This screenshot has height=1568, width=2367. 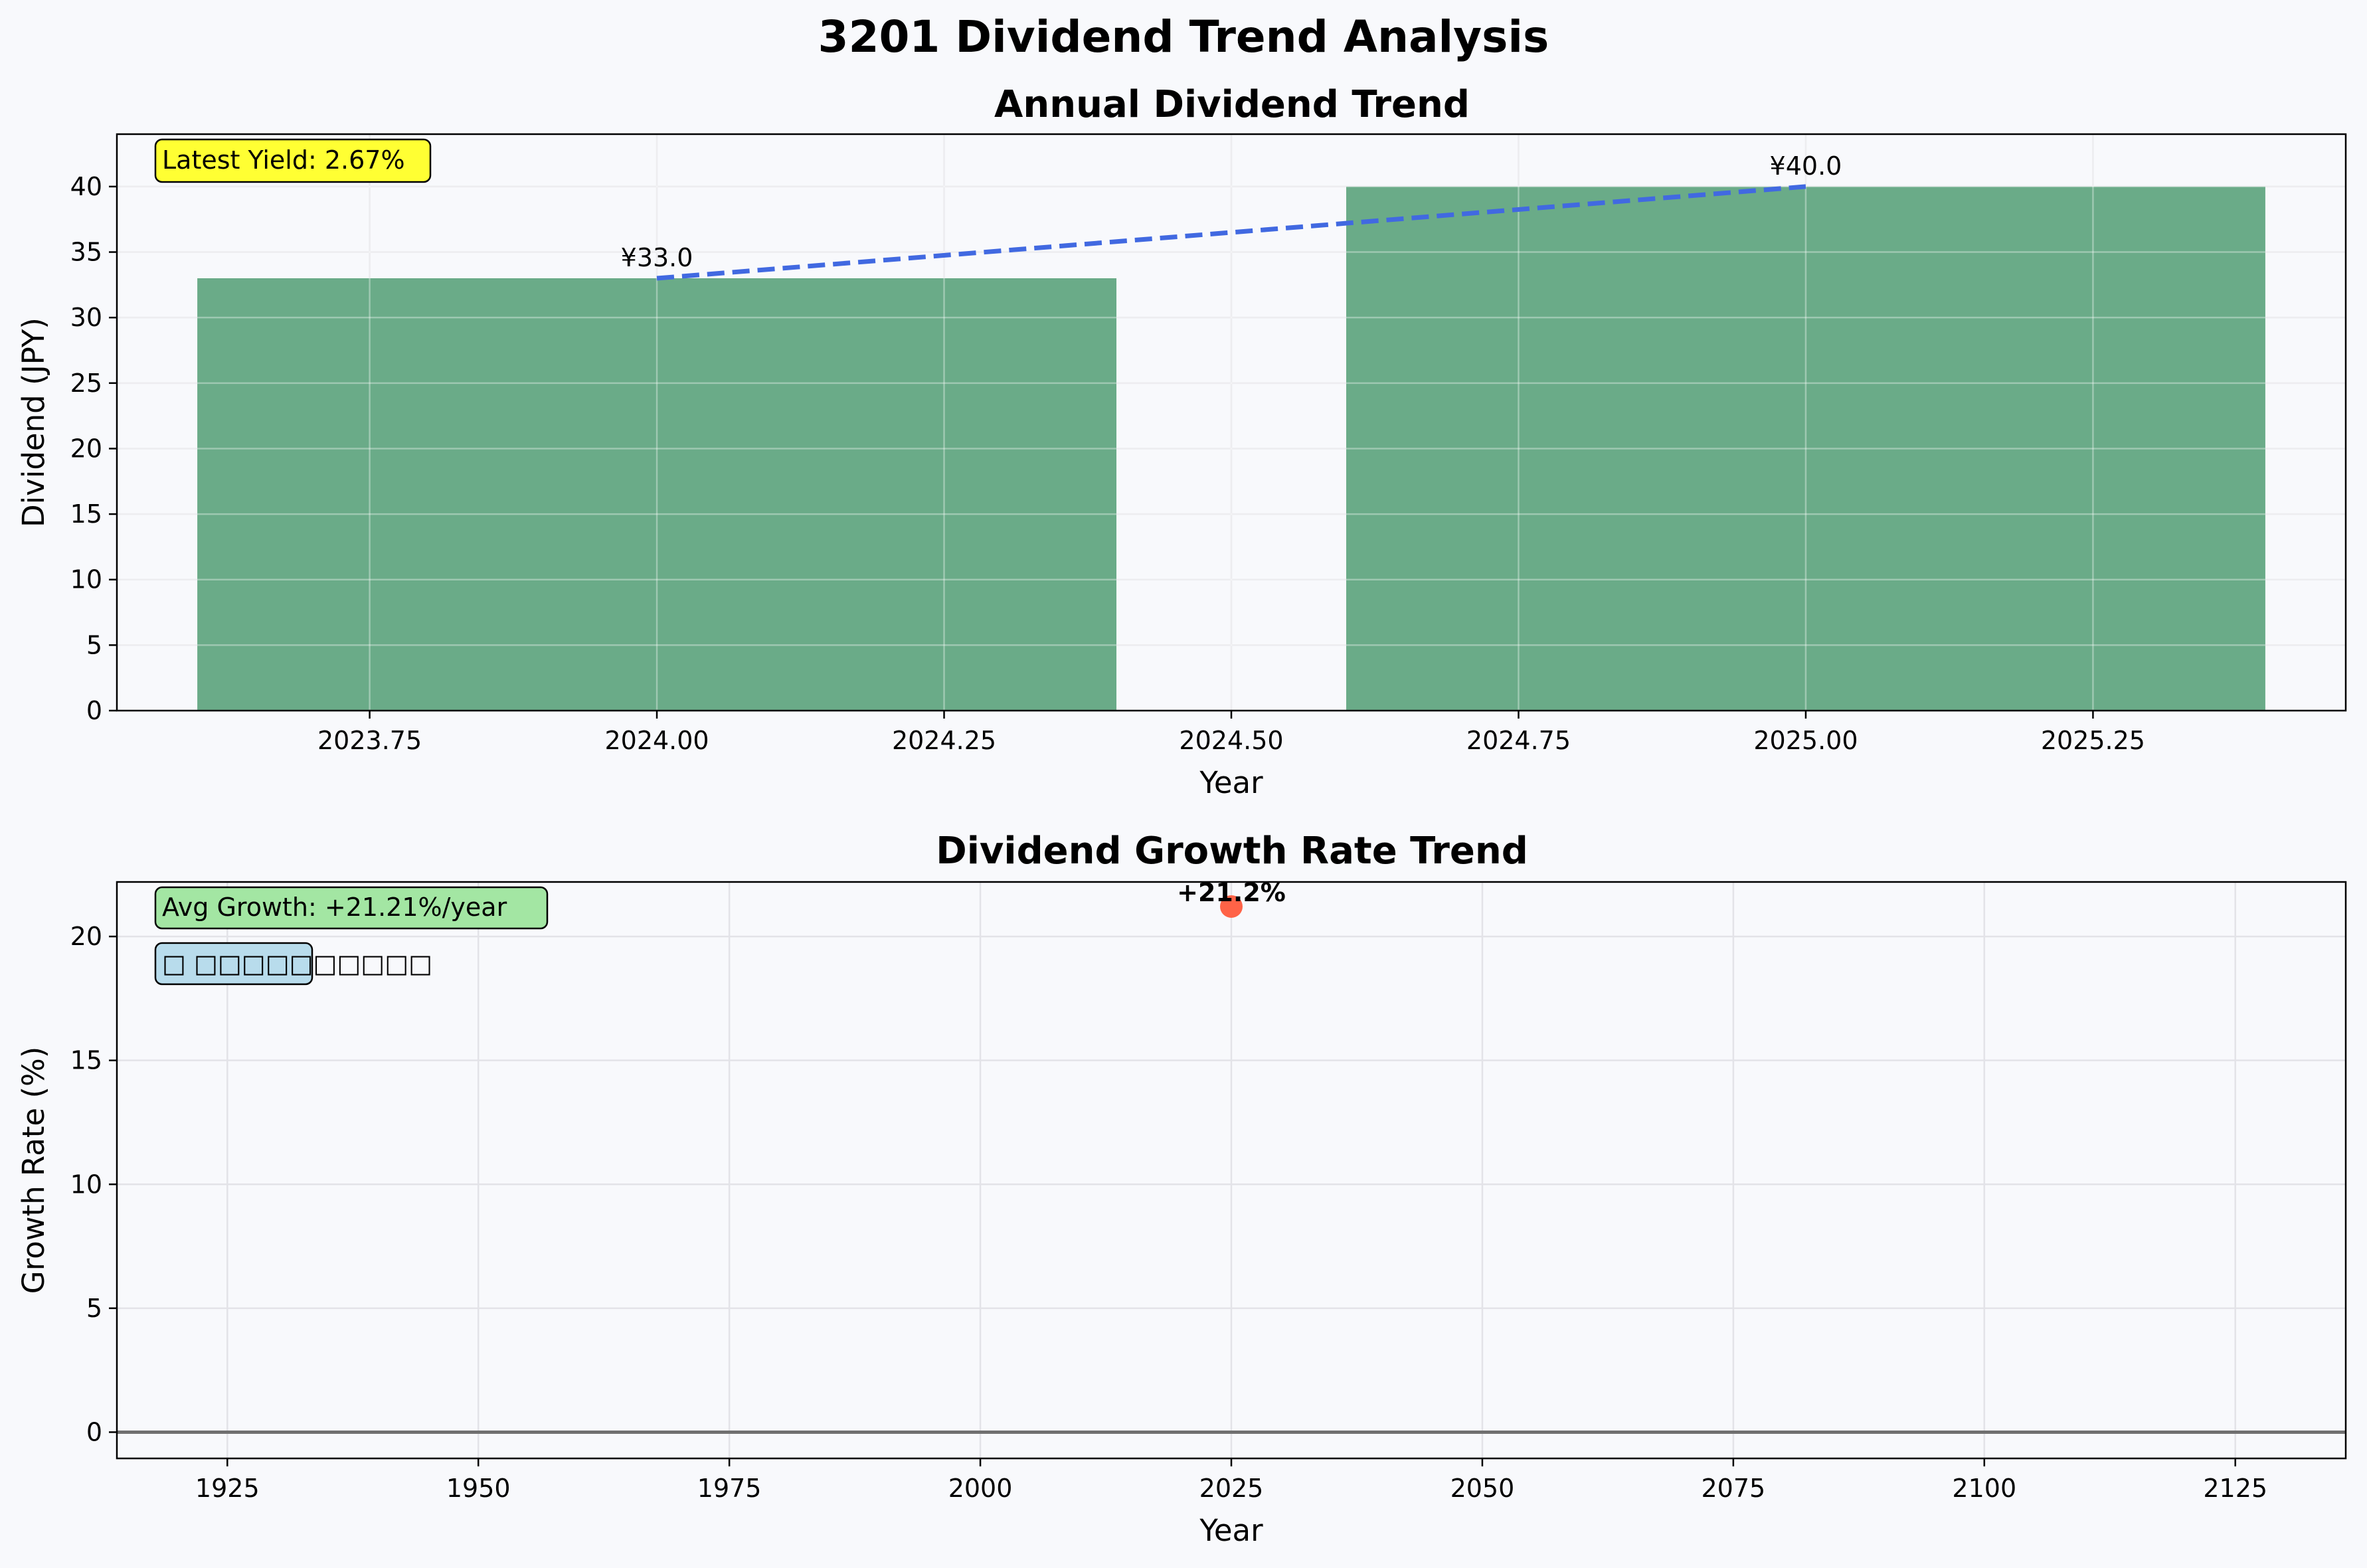 I want to click on avg-growth-box, so click(x=351, y=908).